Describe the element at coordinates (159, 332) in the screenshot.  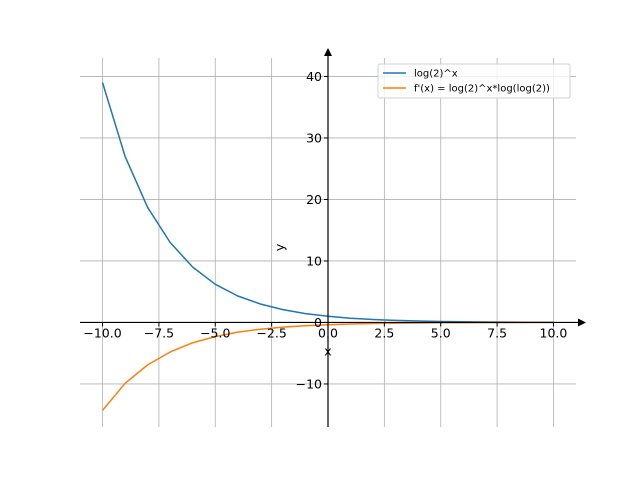
I see `x-tick-label: −7.5` at that location.